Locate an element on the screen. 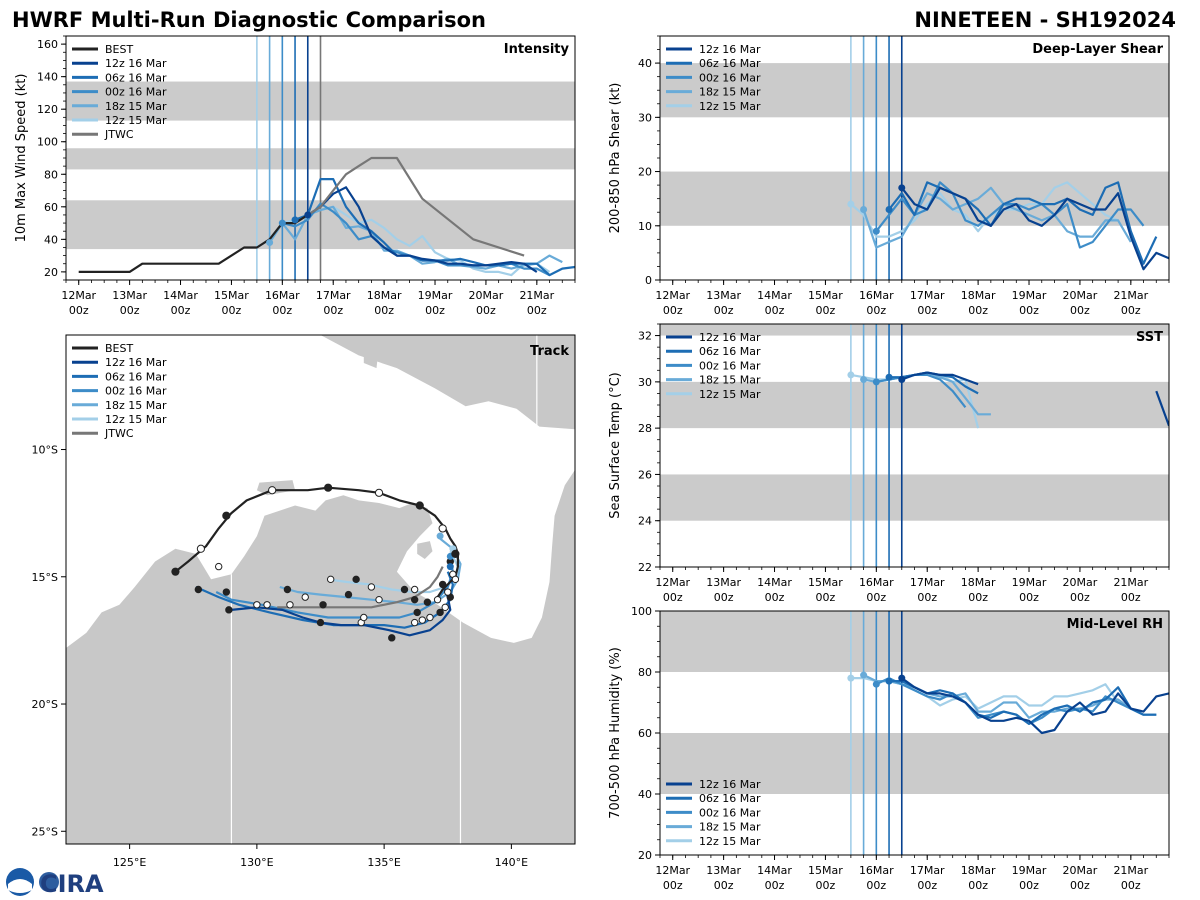 The height and width of the screenshot is (900, 1200). intensity-legend-label: JTWC is located at coordinates (119, 134).